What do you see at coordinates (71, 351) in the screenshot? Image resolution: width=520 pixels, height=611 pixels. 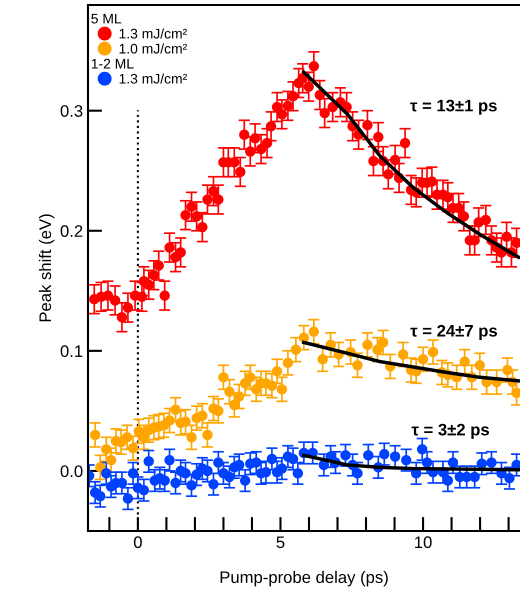 I see `y-tick-label: 0.1` at bounding box center [71, 351].